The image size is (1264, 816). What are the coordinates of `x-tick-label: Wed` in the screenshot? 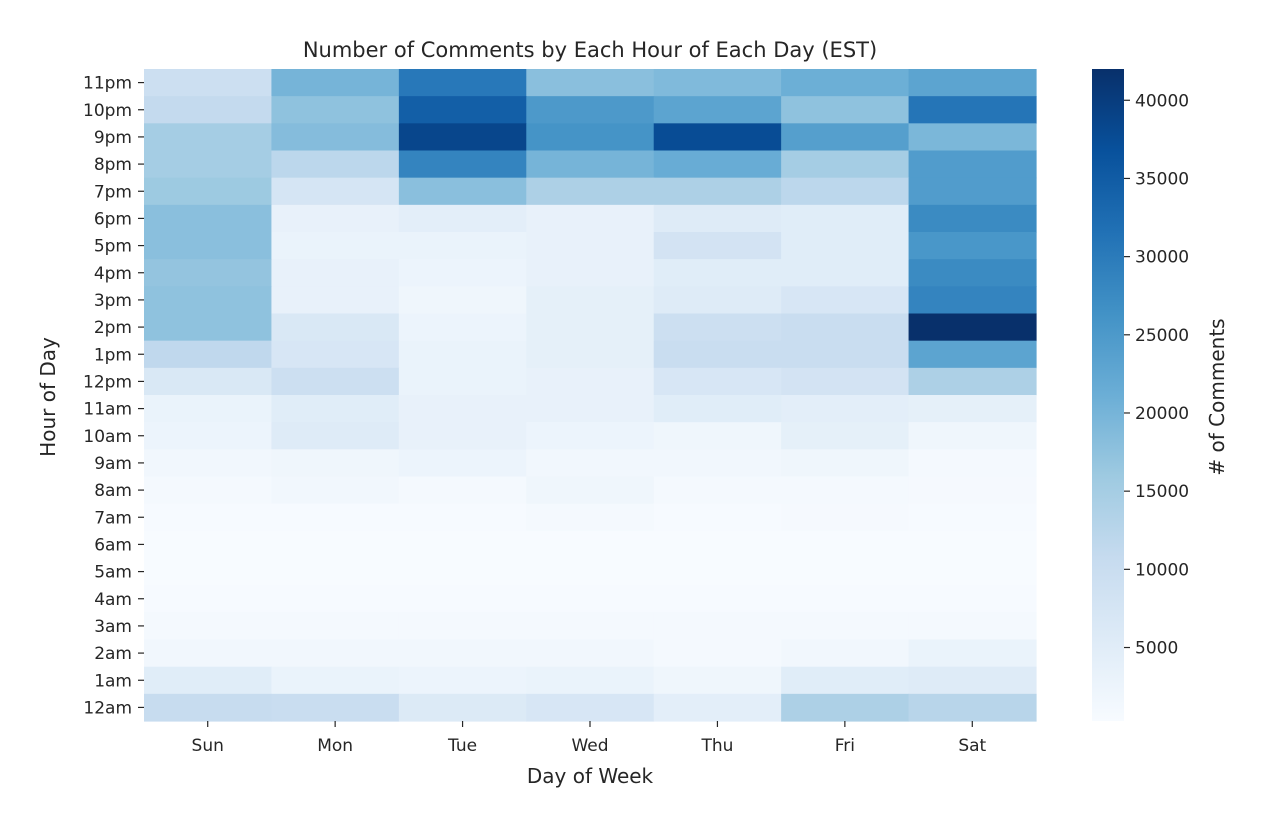 It's located at (589, 746).